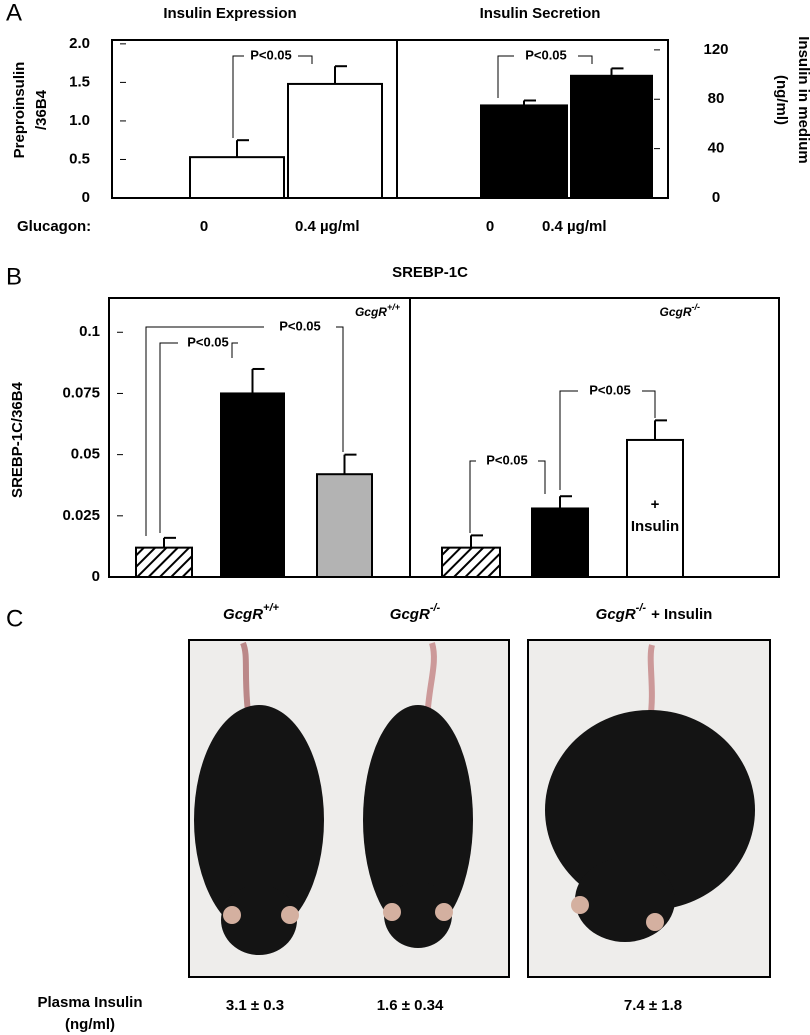  Describe the element at coordinates (781, 100) in the screenshot. I see `y-label-line: (ng/ml)` at that location.